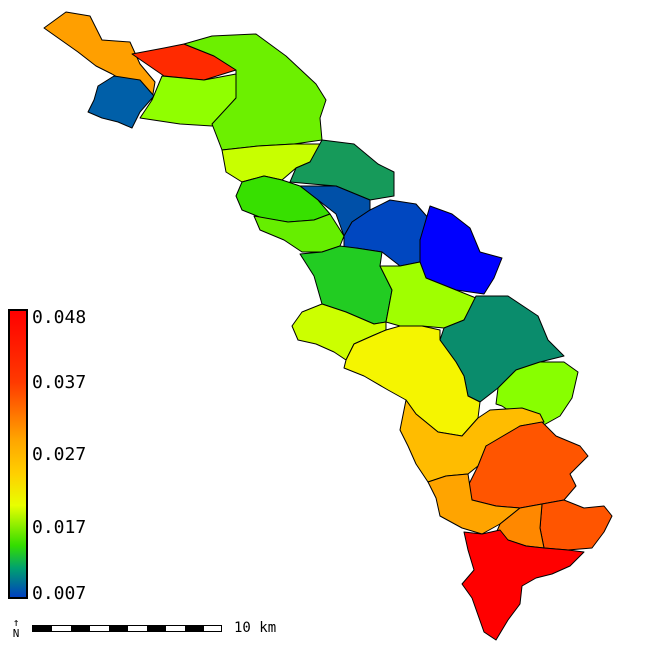  I want to click on north-arrow-glyph: ↑, so click(16, 622).